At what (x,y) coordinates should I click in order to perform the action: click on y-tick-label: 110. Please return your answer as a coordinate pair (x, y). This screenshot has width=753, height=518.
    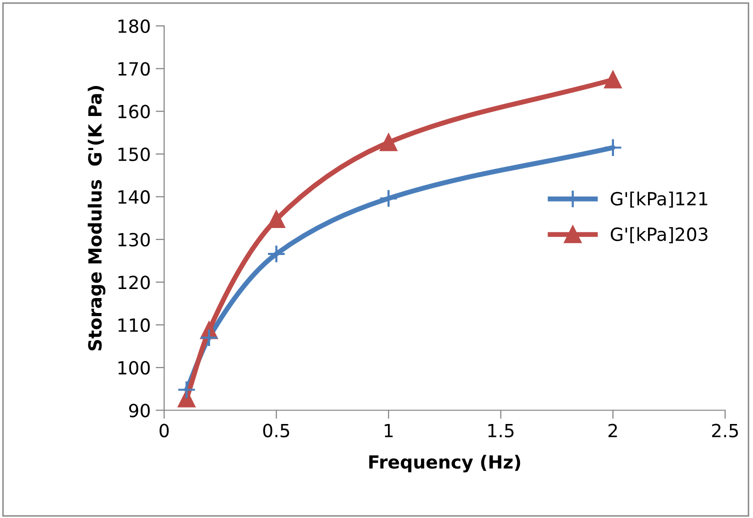
    Looking at the image, I should click on (134, 325).